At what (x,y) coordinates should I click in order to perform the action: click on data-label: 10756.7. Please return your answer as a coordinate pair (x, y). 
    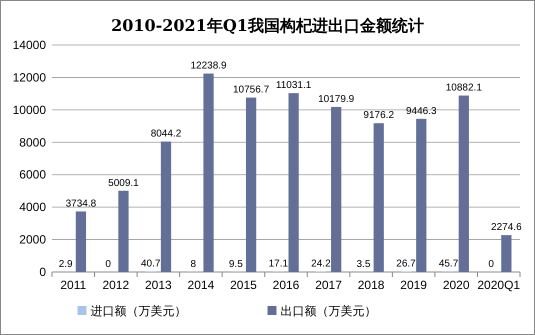
    Looking at the image, I should click on (251, 90).